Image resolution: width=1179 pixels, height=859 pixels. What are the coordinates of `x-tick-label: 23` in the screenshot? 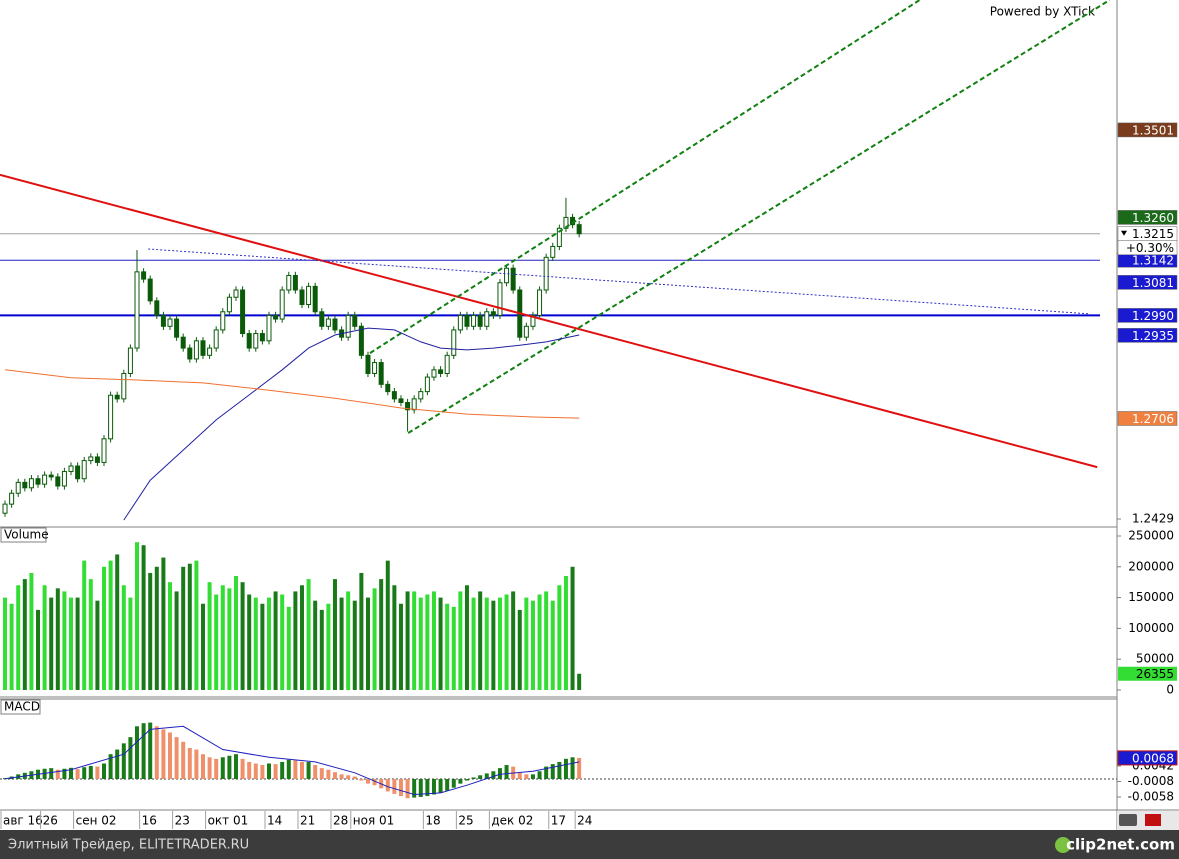 It's located at (182, 821).